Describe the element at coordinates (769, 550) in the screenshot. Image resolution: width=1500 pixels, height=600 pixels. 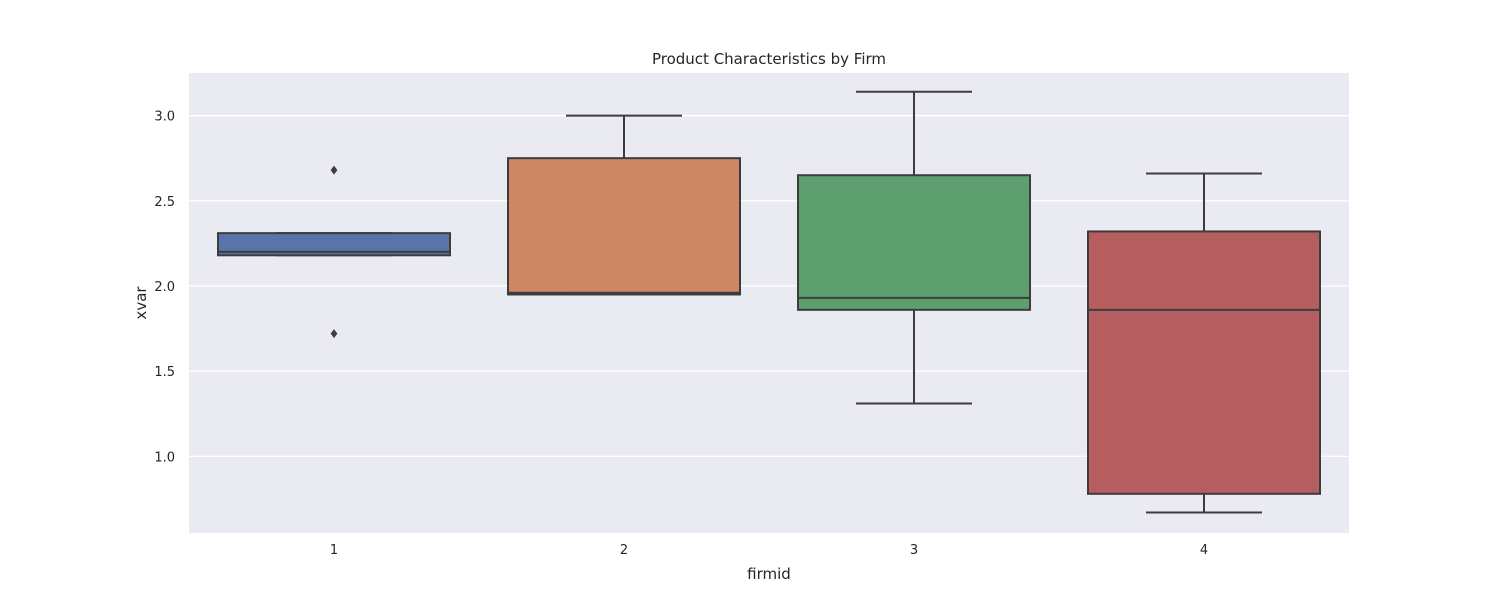
I see `x-tick-labels: 1 2 3 4` at that location.